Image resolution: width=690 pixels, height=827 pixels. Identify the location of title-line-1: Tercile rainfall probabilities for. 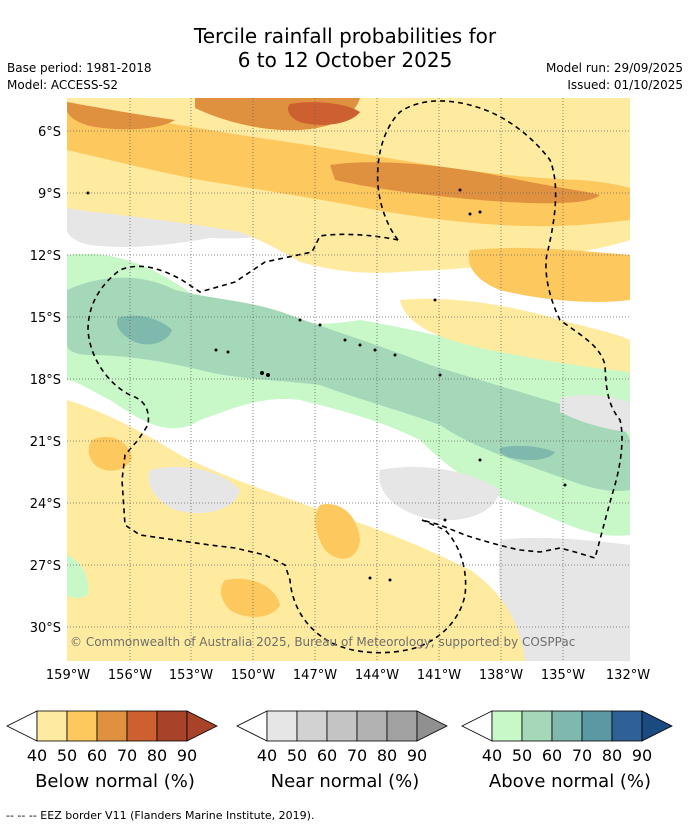
(345, 36).